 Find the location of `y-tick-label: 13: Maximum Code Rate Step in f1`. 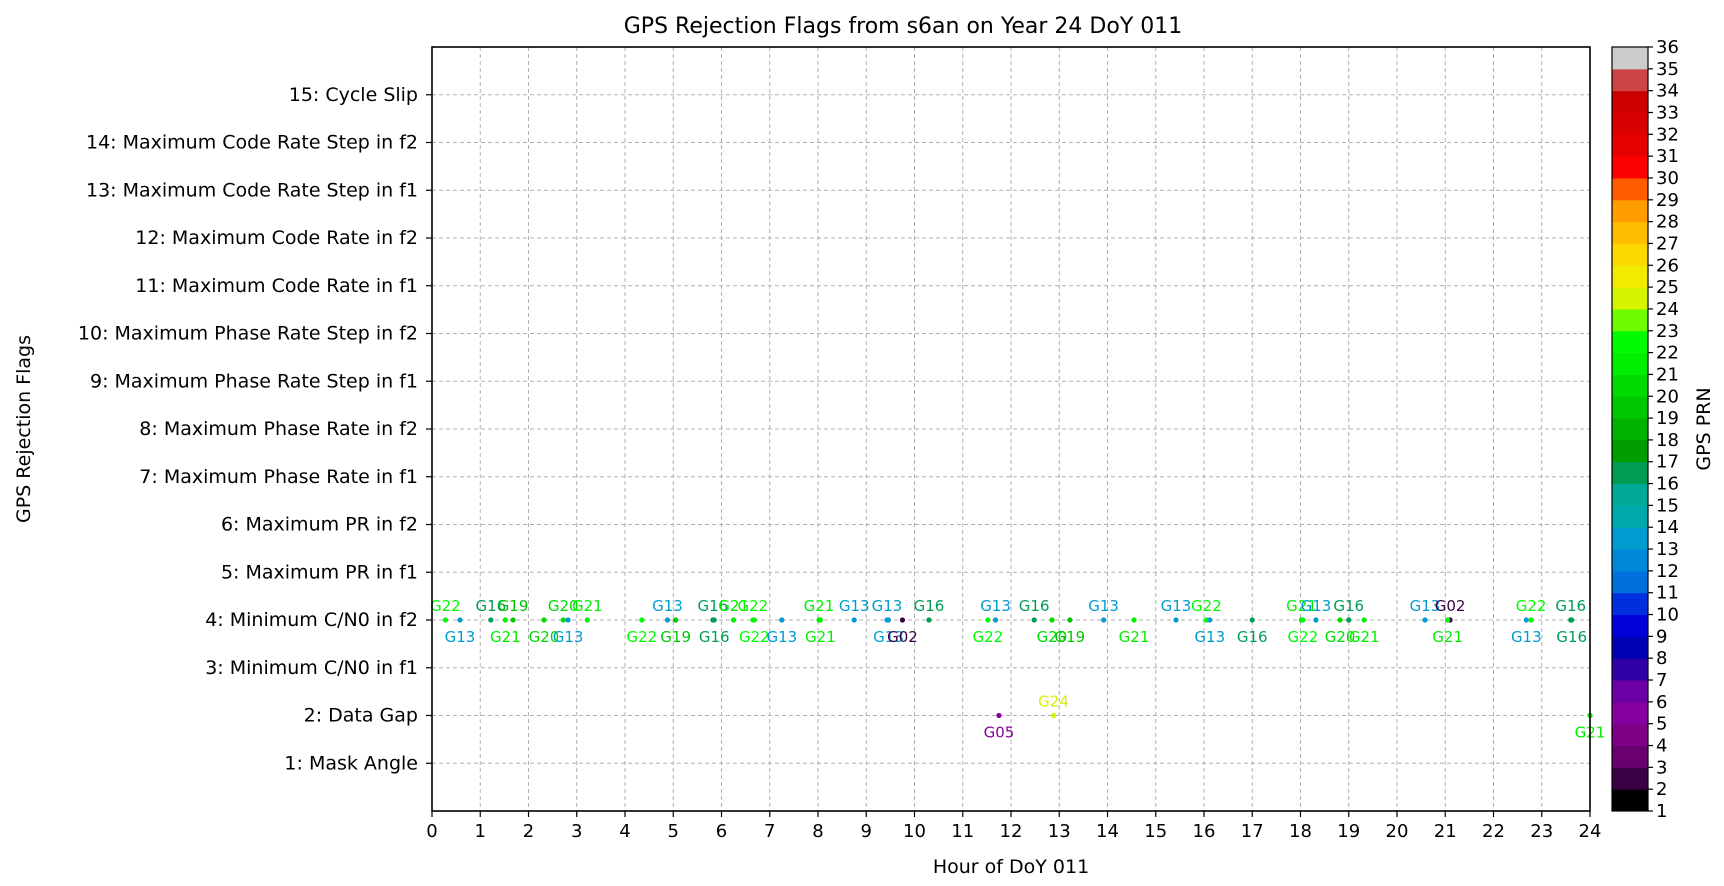

y-tick-label: 13: Maximum Code Rate Step in f1 is located at coordinates (252, 190).